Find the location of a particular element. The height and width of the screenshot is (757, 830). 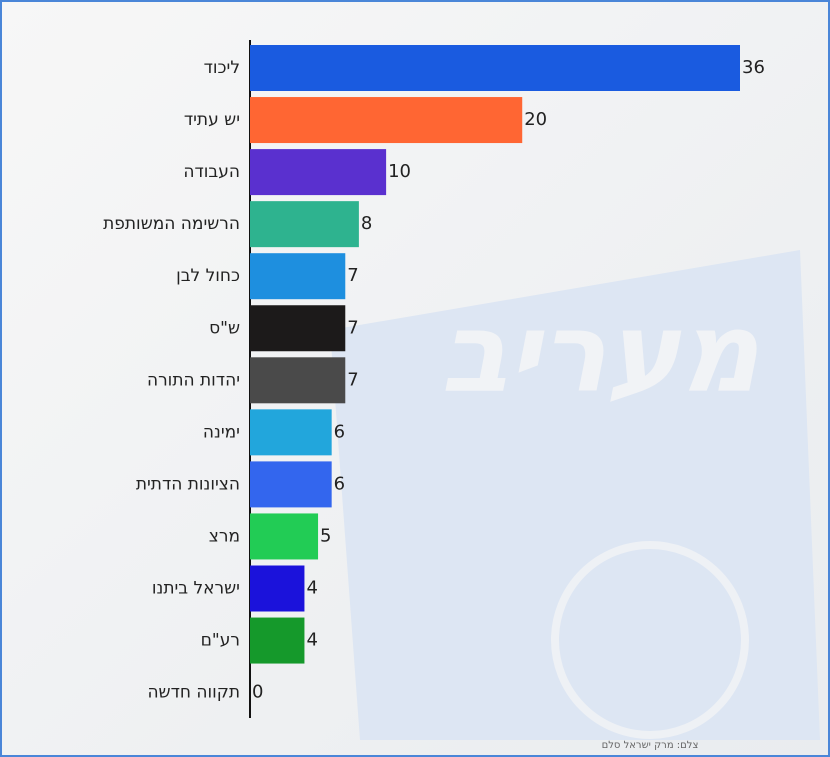

category-label: ישראל ביתנו is located at coordinates (196, 589).